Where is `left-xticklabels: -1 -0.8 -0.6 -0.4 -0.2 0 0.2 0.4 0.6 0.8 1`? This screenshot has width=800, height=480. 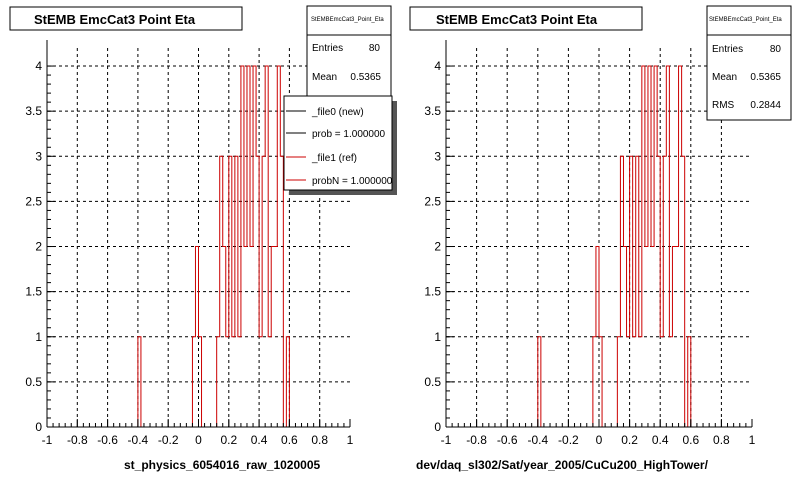 left-xticklabels: -1 -0.8 -0.6 -0.4 -0.2 0 0.2 0.4 0.6 0.8 1 is located at coordinates (198, 440).